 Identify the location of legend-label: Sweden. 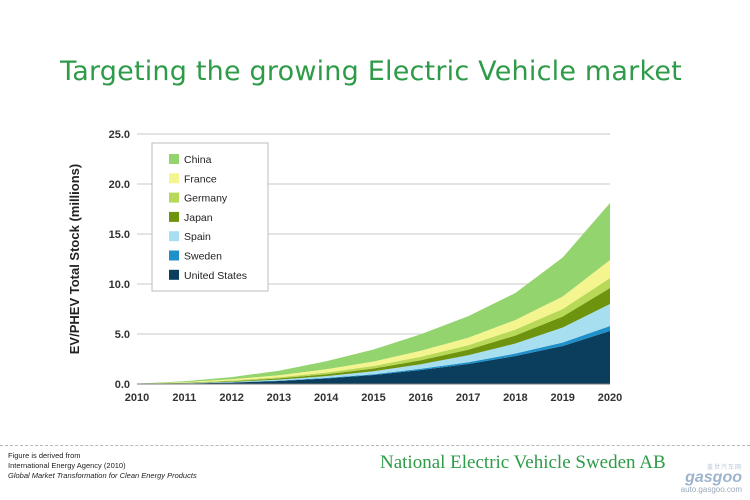
(203, 257).